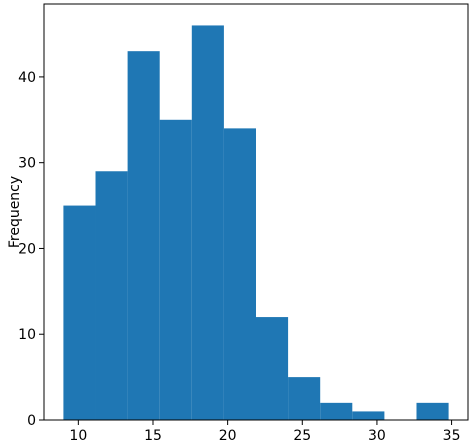 The width and height of the screenshot is (474, 443). What do you see at coordinates (31, 421) in the screenshot?
I see `y-tick-label: 0` at bounding box center [31, 421].